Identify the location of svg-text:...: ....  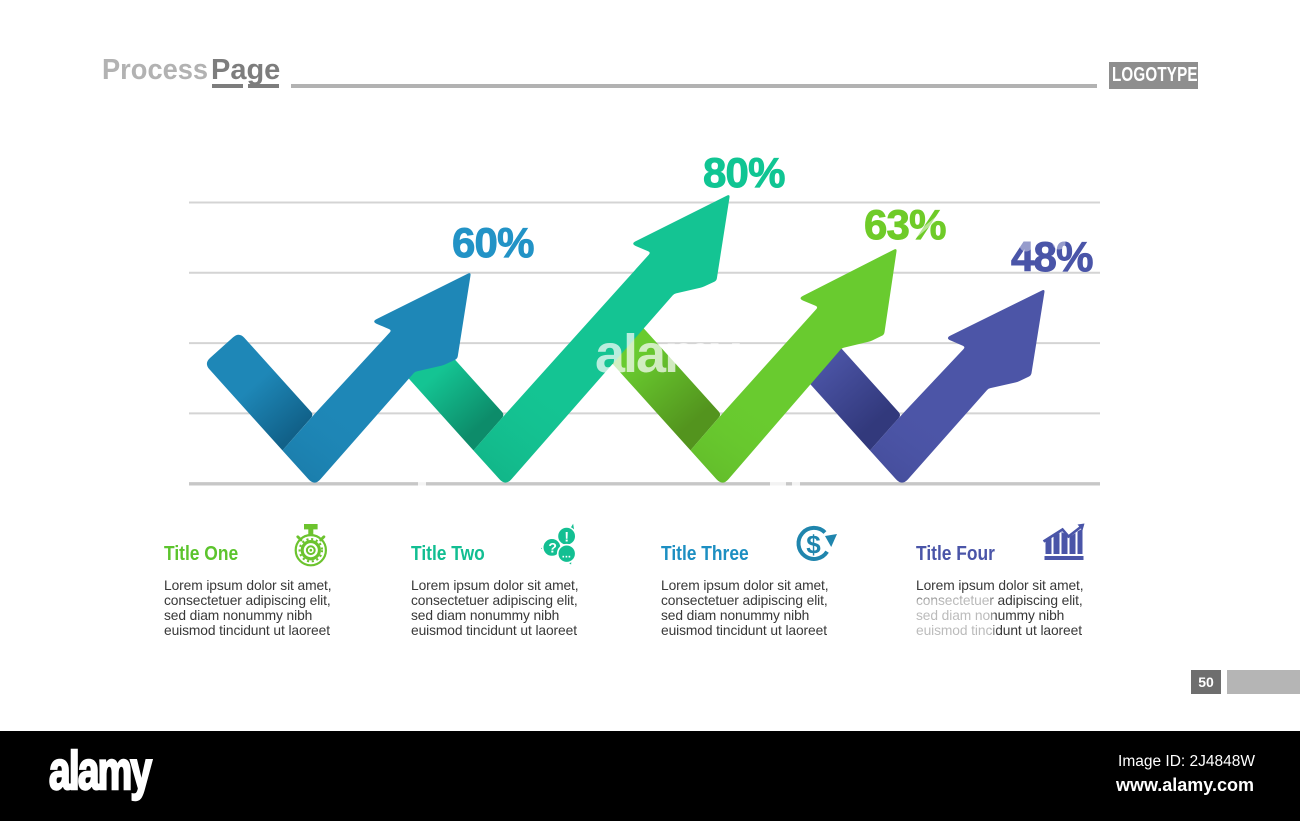
(566, 555).